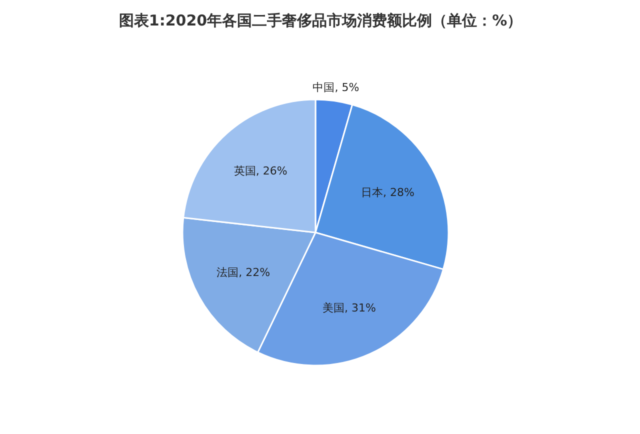 The image size is (640, 434). What do you see at coordinates (320, 21) in the screenshot?
I see `chart-title: 图表1:2020年各国二手奢侈品市场消费额比例（单位：%）` at bounding box center [320, 21].